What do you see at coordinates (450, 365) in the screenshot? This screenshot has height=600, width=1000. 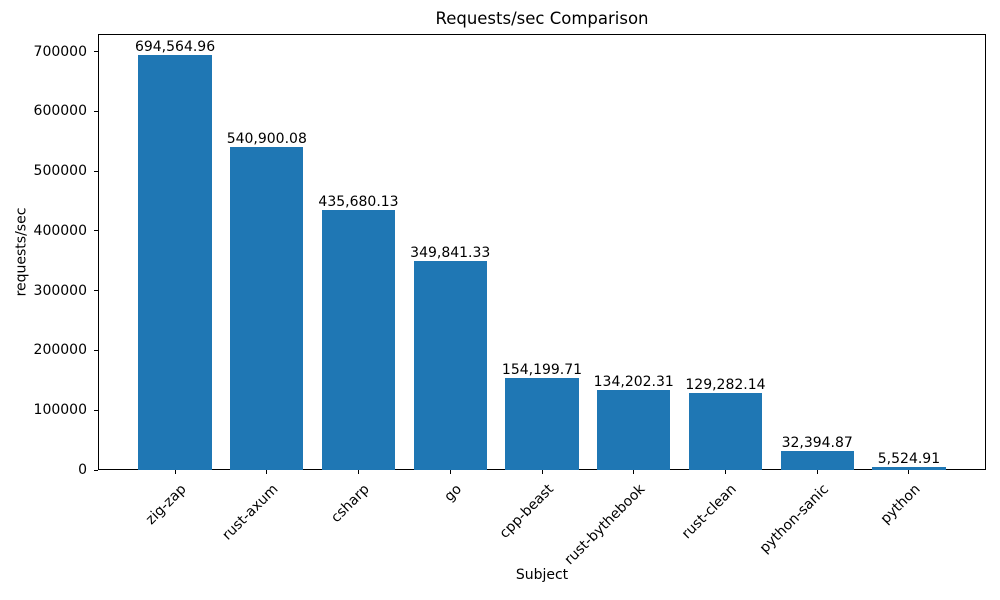 I see `bar-go` at bounding box center [450, 365].